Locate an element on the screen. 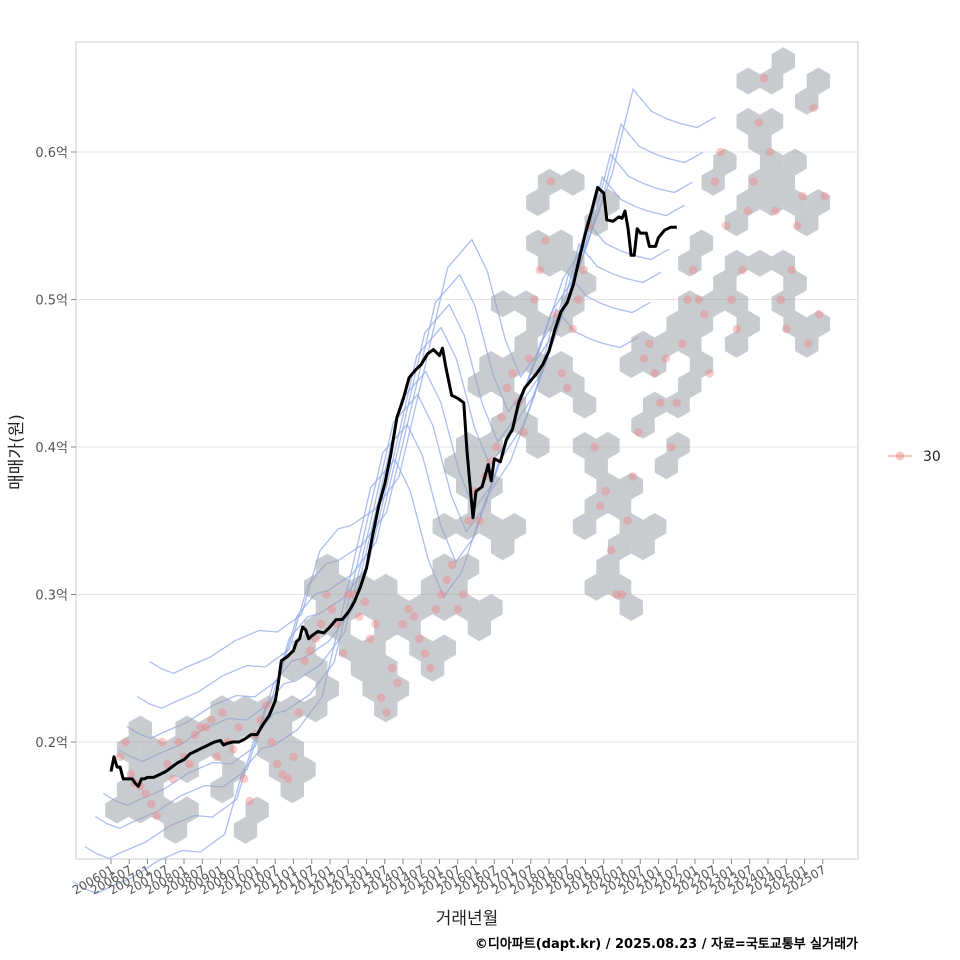 Image resolution: width=960 pixels, height=960 pixels. y-tick-label: 0.5억 is located at coordinates (51, 301).